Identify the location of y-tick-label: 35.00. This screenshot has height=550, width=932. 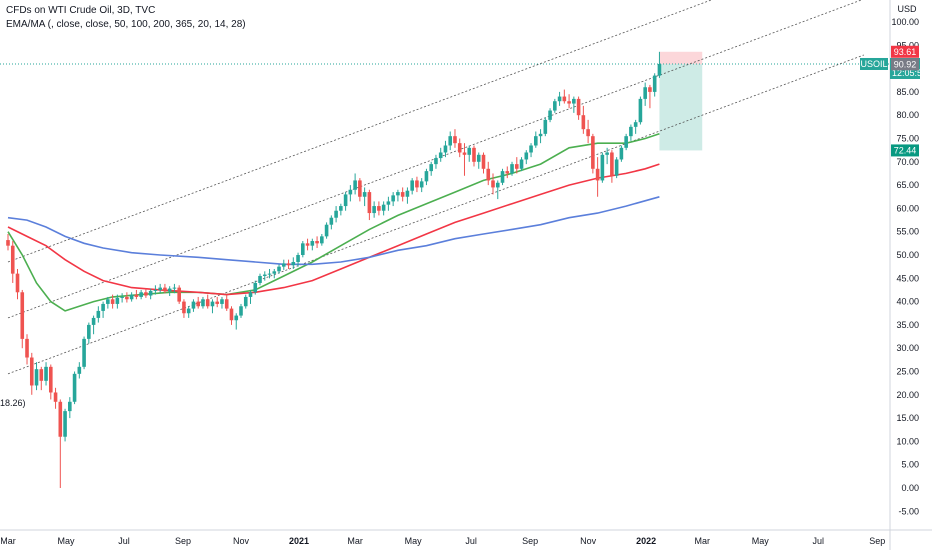
(907, 325).